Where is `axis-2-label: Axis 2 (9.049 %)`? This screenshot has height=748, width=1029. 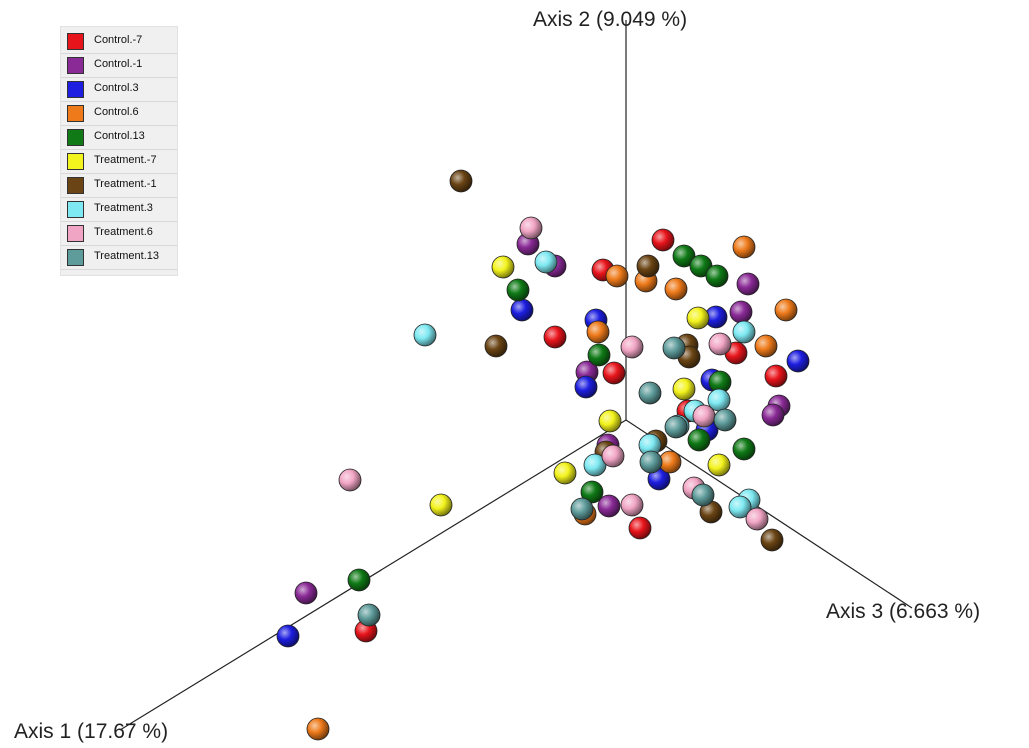 axis-2-label: Axis 2 (9.049 %) is located at coordinates (610, 19).